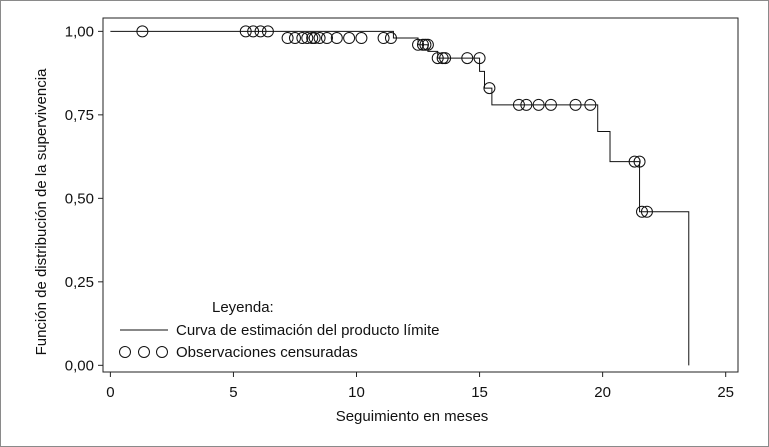 The height and width of the screenshot is (447, 769). What do you see at coordinates (79, 198) in the screenshot?
I see `y-tick-label-2: 0,50` at bounding box center [79, 198].